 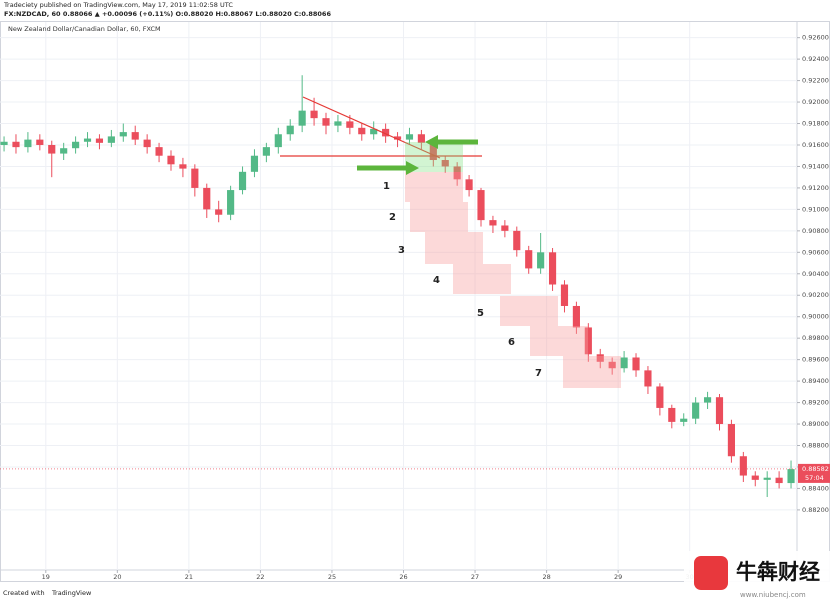 I want to click on y-tick-label: 0.92600, so click(x=815, y=38).